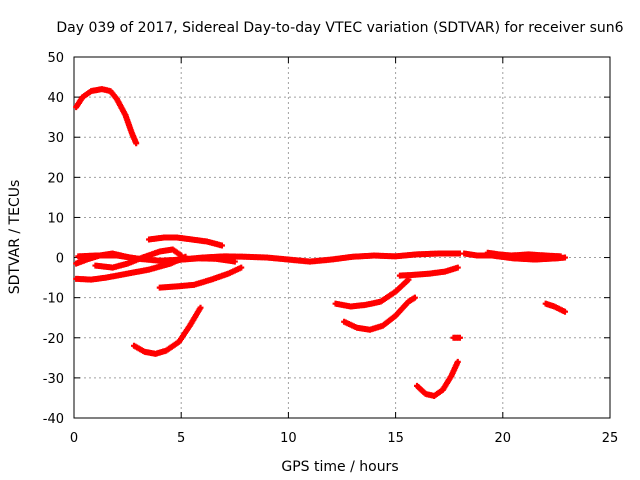 The height and width of the screenshot is (480, 640). I want to click on x-tick-labels: 0 5 10 15 20 25, so click(344, 438).